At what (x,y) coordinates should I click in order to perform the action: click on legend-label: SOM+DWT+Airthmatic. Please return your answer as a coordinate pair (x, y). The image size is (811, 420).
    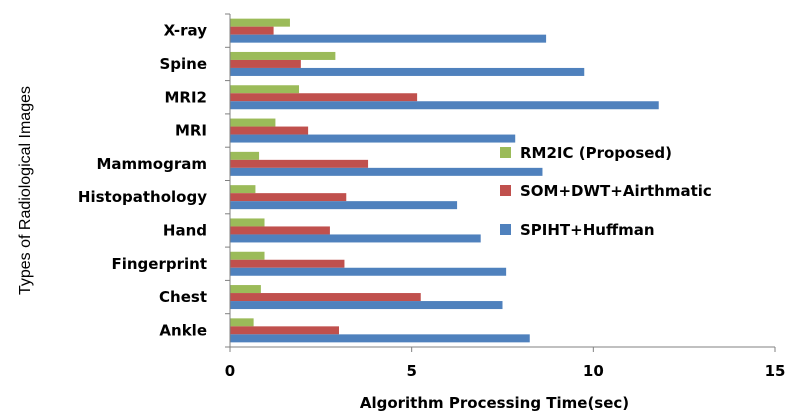
    Looking at the image, I should click on (616, 191).